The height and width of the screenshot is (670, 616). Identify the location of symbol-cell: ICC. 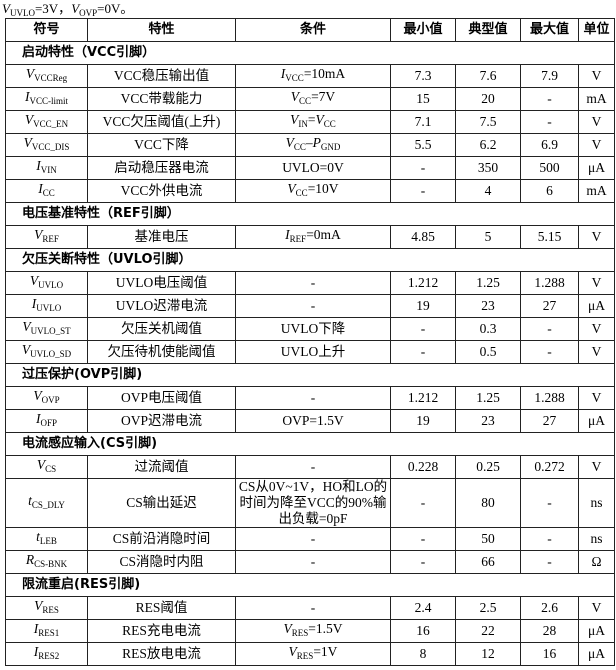
(46, 191).